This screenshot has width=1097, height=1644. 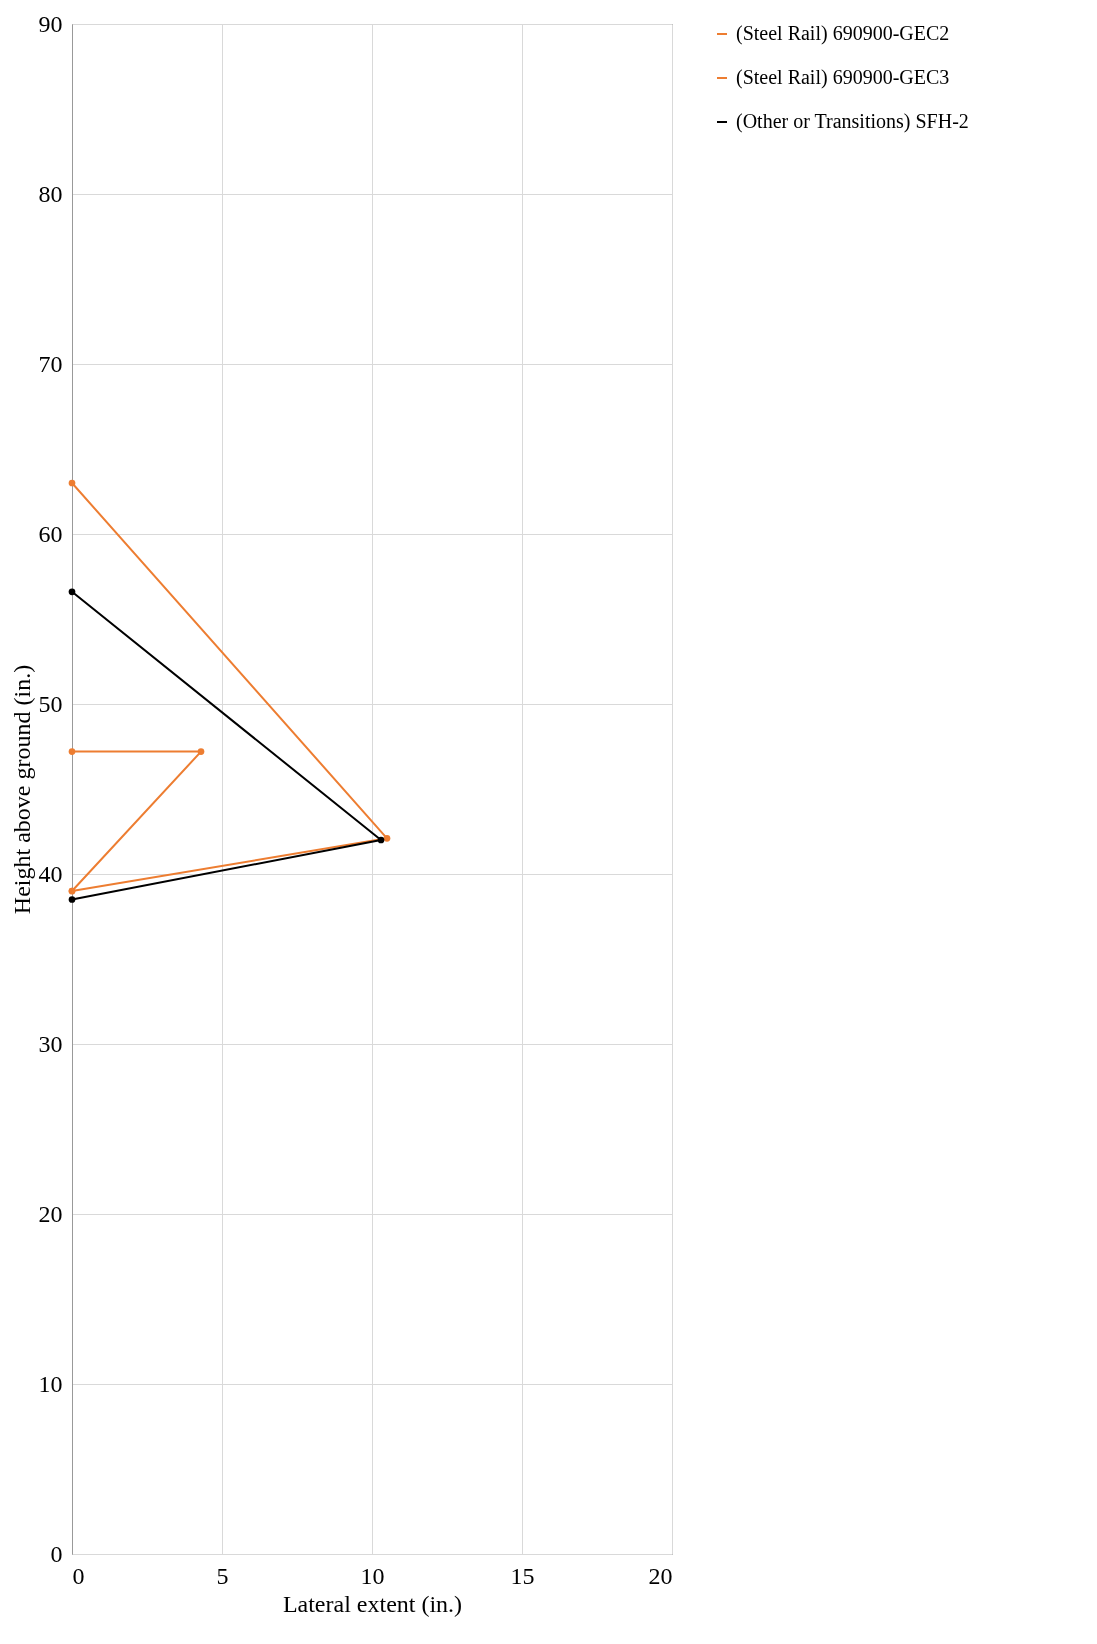 I want to click on y-tick-label: 30, so click(x=50, y=1043).